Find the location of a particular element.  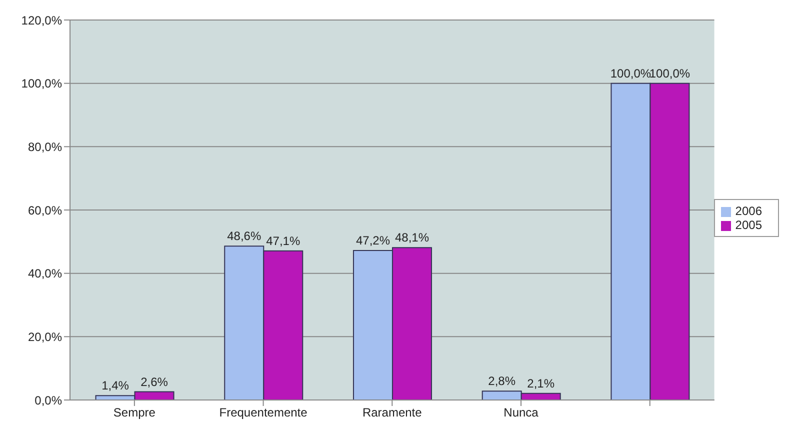

y-tick-label: 120,0% is located at coordinates (41, 20).